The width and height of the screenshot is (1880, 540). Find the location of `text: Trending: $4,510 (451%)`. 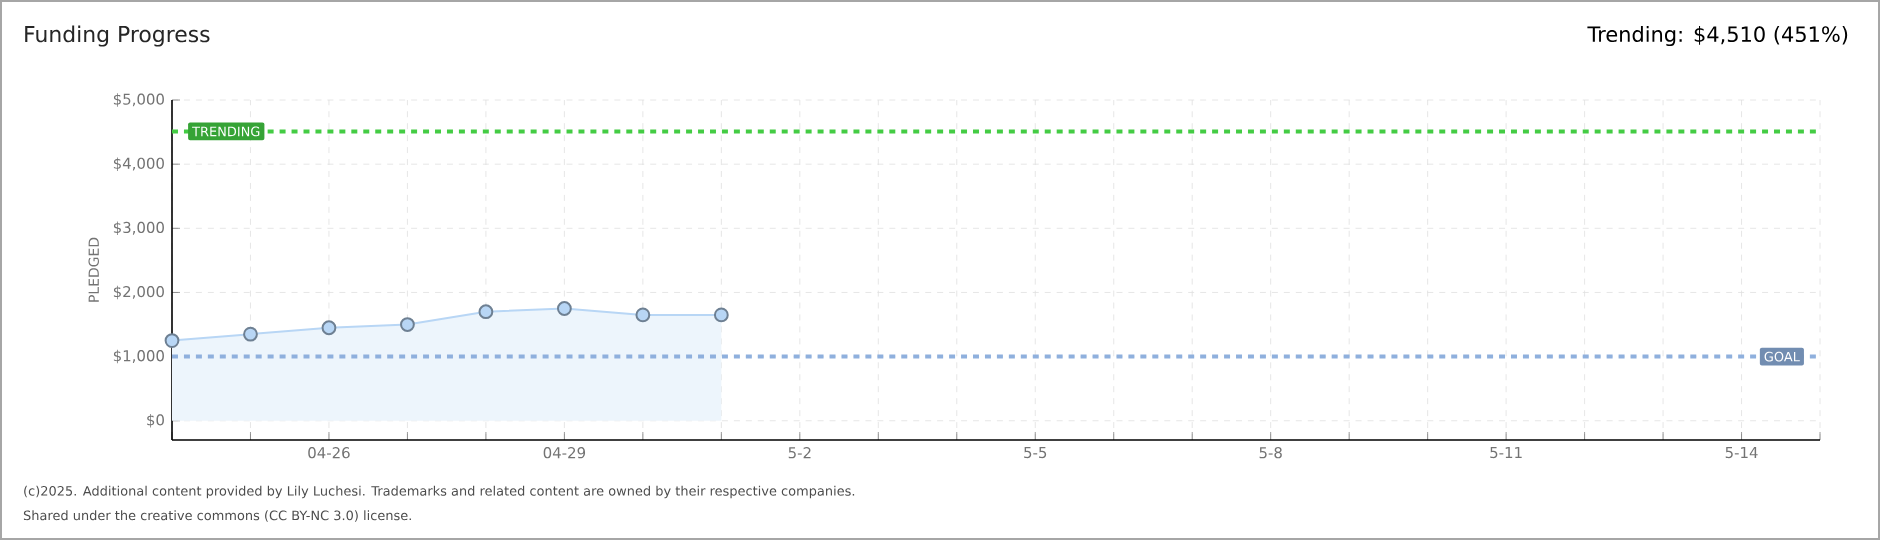

text: Trending: $4,510 (451%) is located at coordinates (1717, 36).